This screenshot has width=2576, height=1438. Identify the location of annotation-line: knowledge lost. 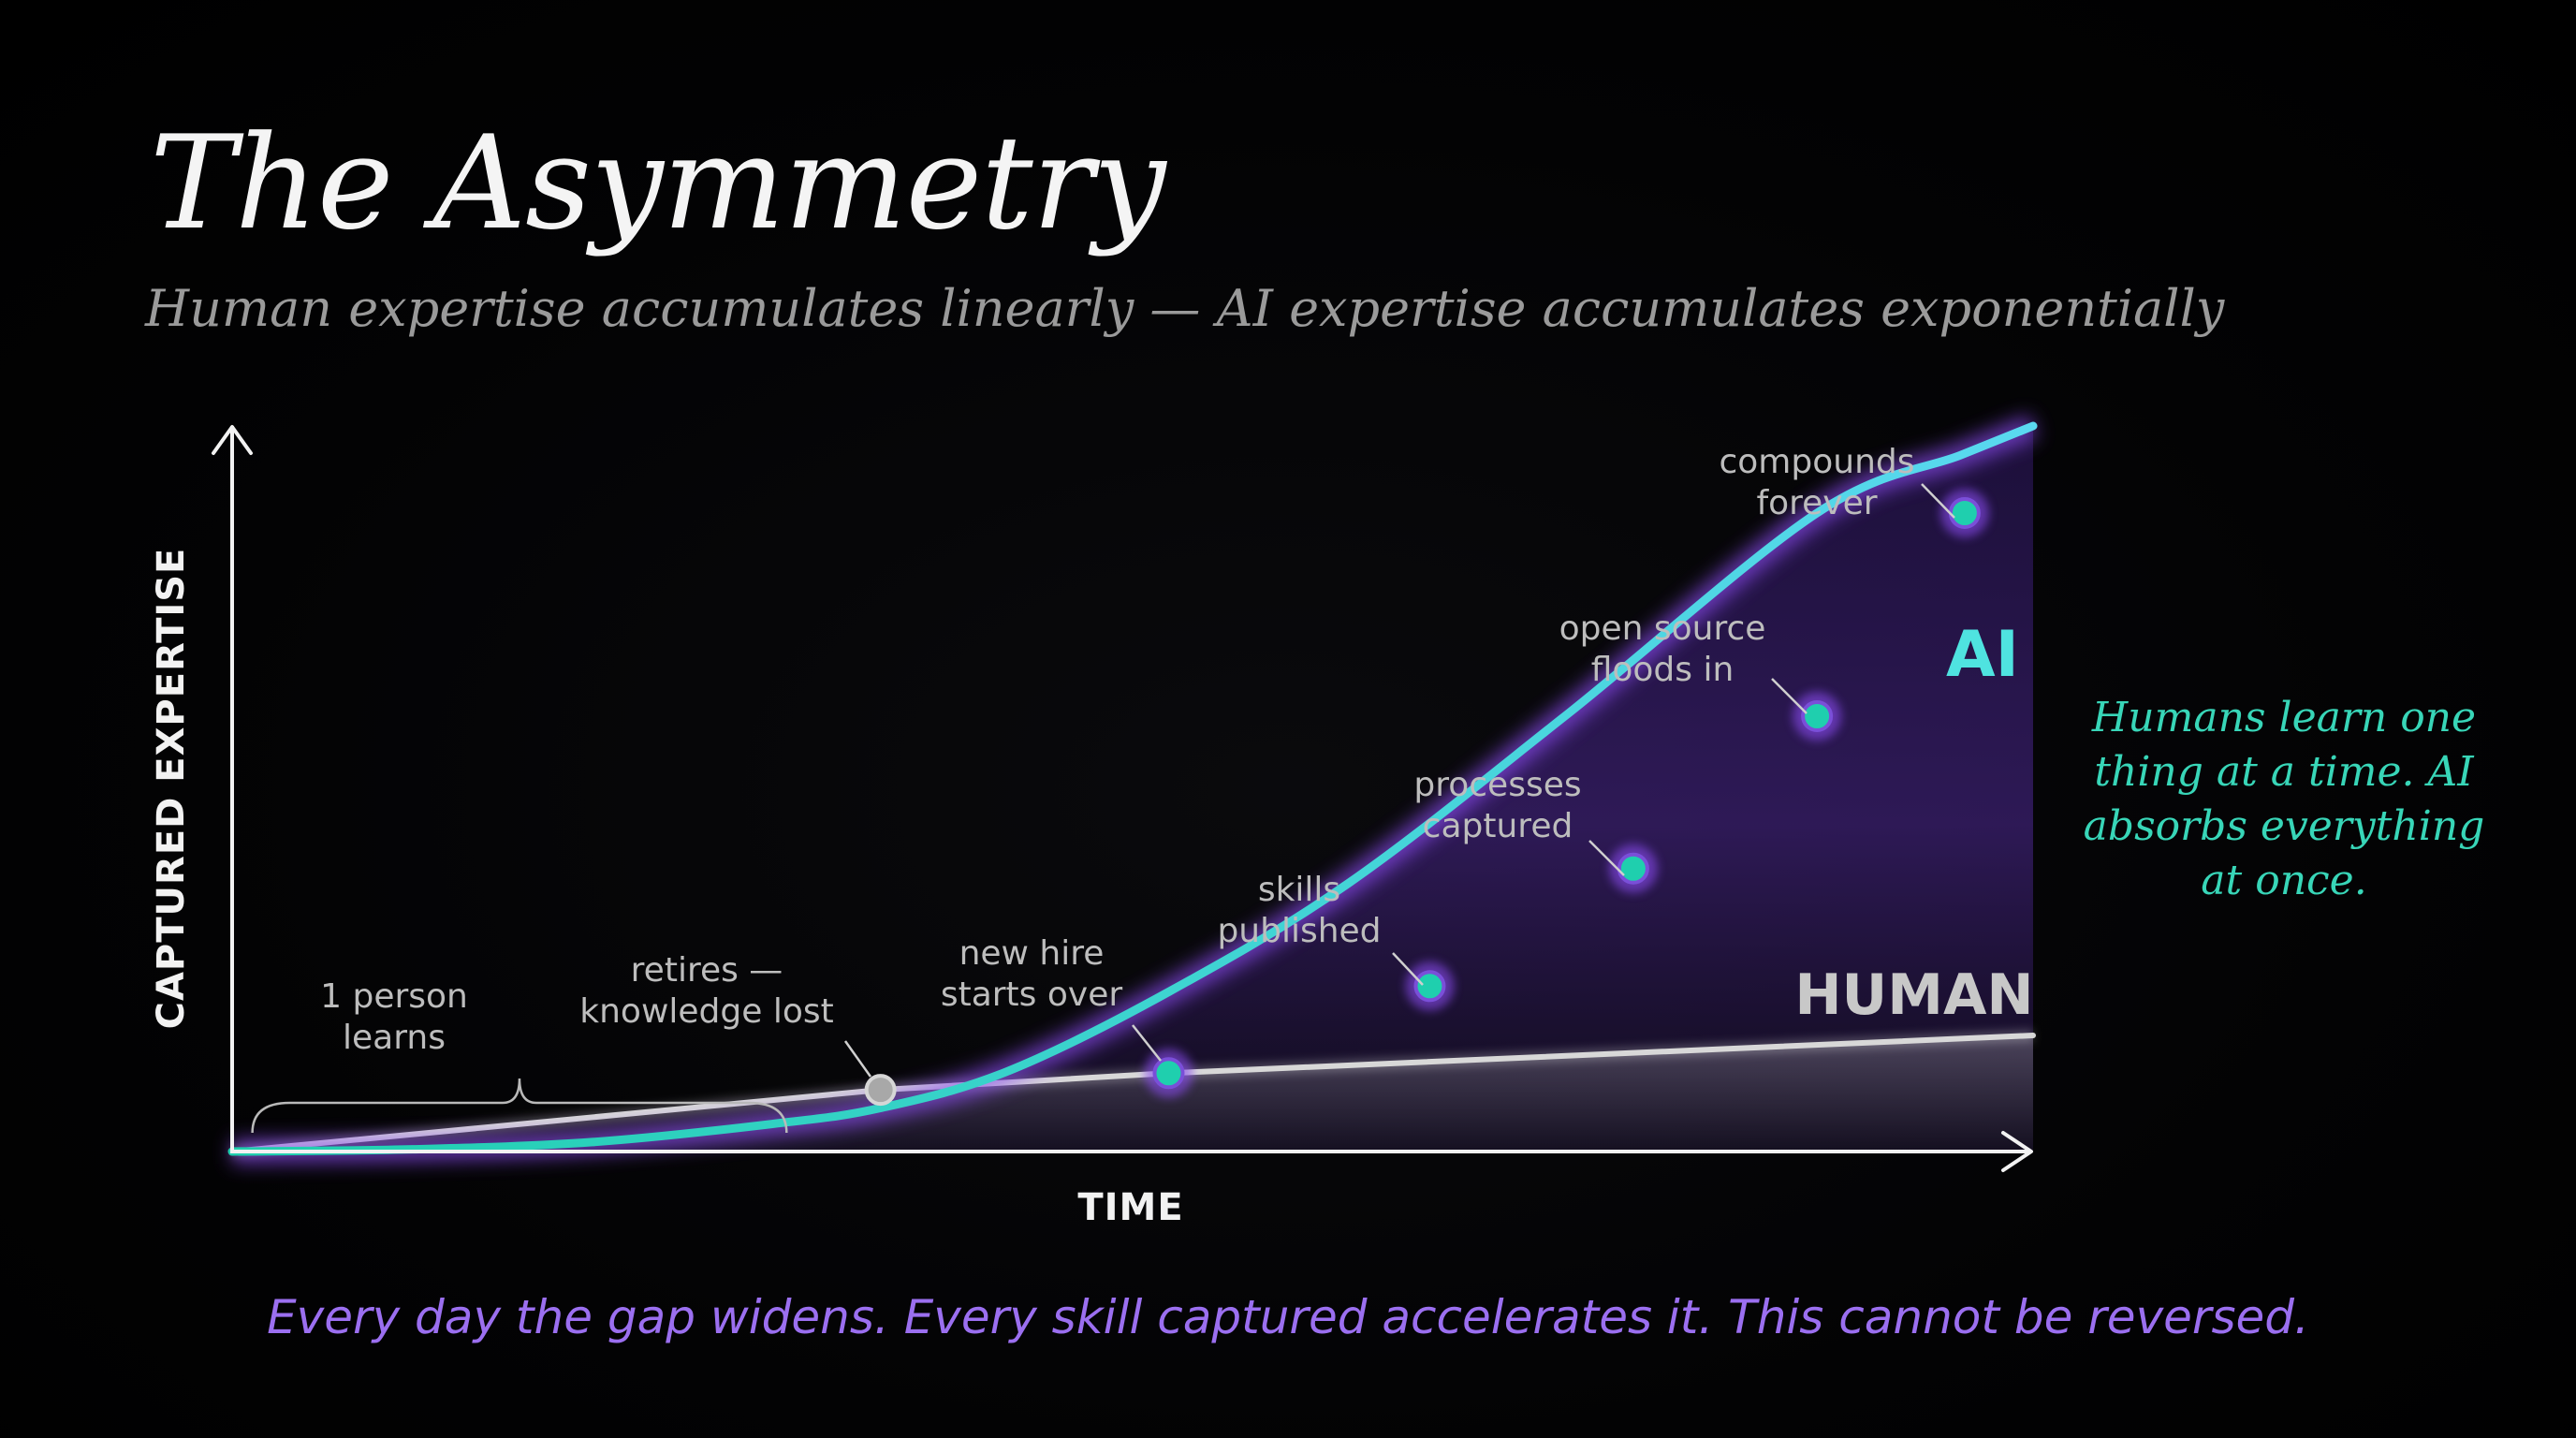
(706, 1011).